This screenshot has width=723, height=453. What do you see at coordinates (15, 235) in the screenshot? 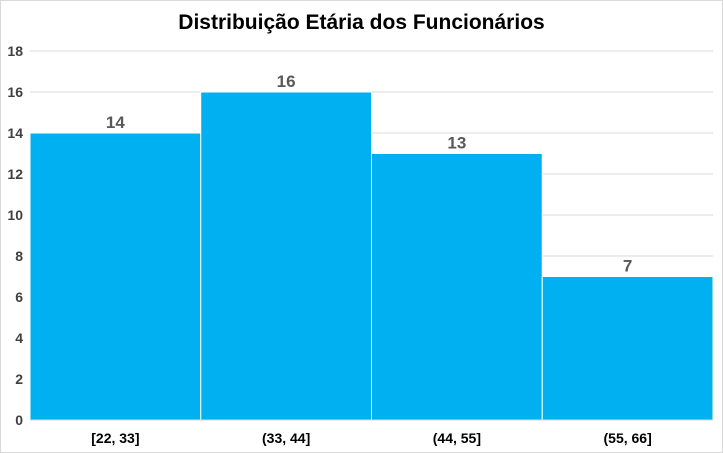
I see `y-axis-ticks: 0 2 4 6 8 10 12 14 16 18` at bounding box center [15, 235].